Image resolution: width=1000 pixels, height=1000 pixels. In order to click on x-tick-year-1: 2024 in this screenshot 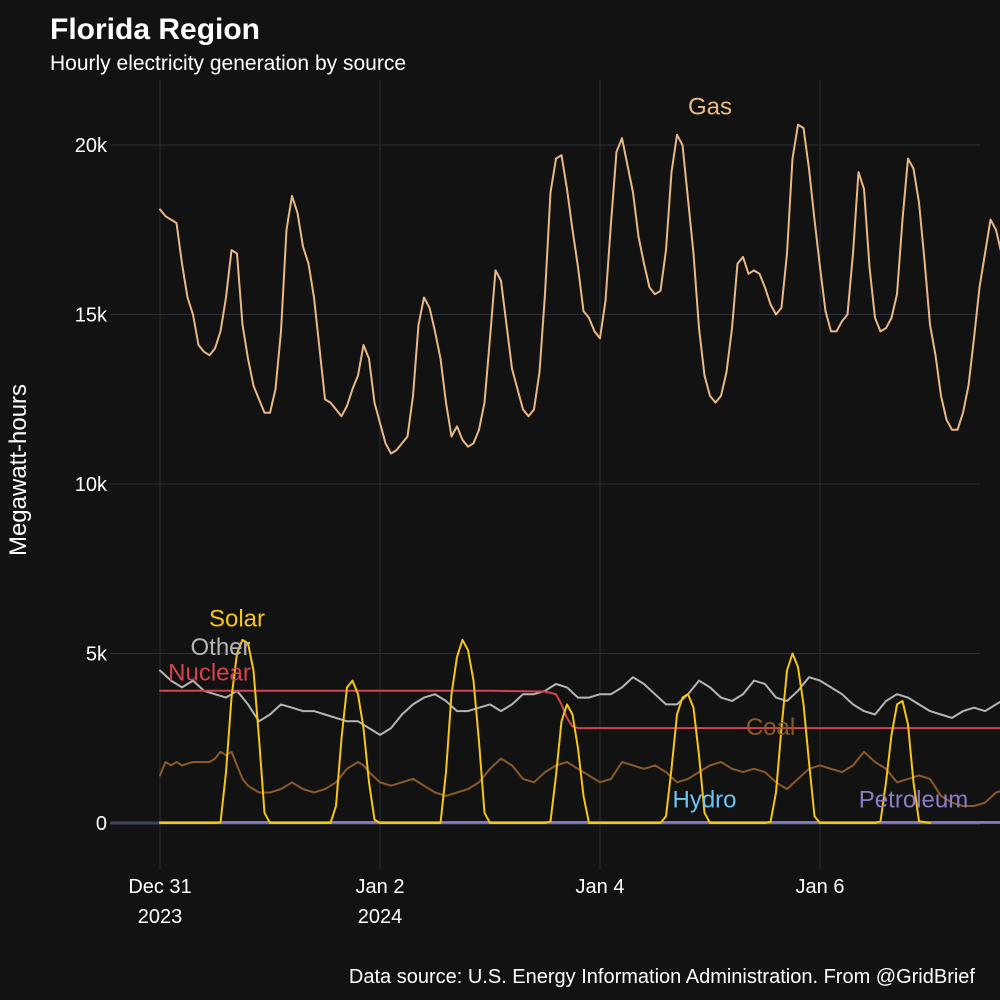, I will do `click(380, 917)`.